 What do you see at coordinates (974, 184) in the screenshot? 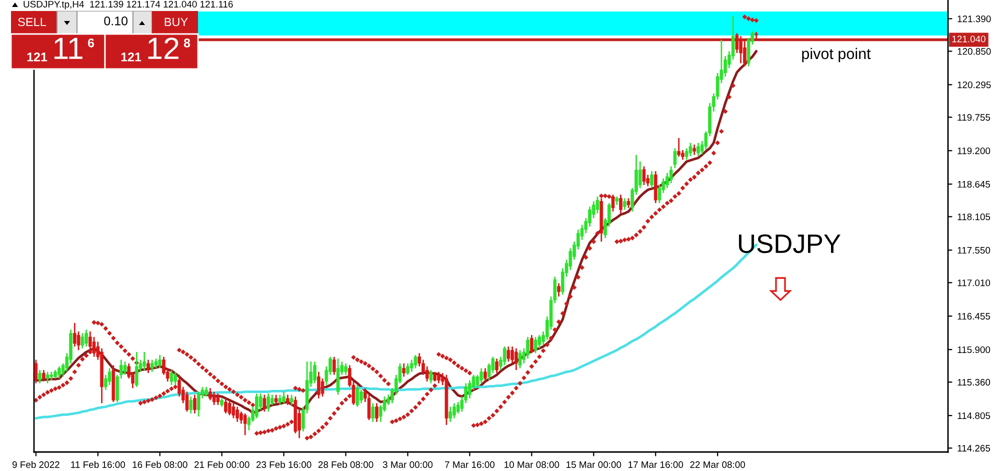
I see `y-tick-label: 118.645` at bounding box center [974, 184].